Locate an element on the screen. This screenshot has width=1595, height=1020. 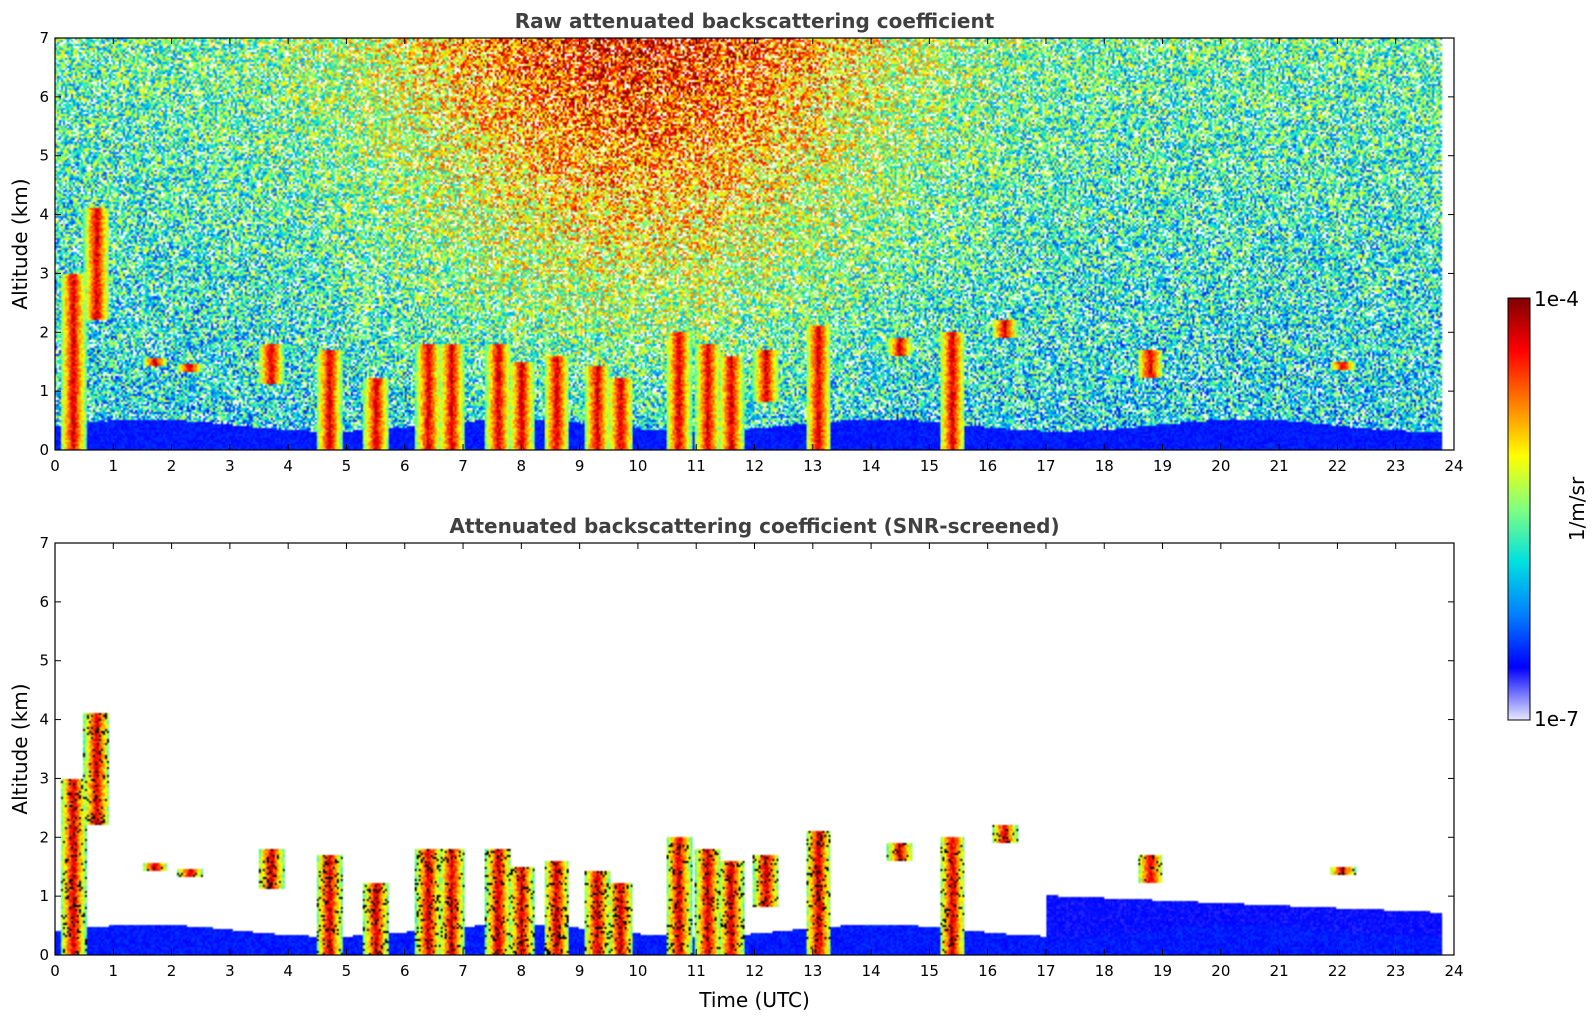
colorbar: 1e-4 1e-7 1/m/sr is located at coordinates (1548, 509).